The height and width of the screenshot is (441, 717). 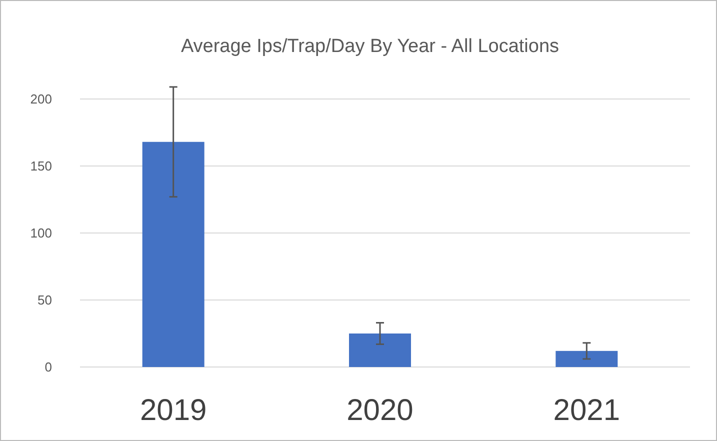 What do you see at coordinates (41, 166) in the screenshot?
I see `y-tick-label: 150` at bounding box center [41, 166].